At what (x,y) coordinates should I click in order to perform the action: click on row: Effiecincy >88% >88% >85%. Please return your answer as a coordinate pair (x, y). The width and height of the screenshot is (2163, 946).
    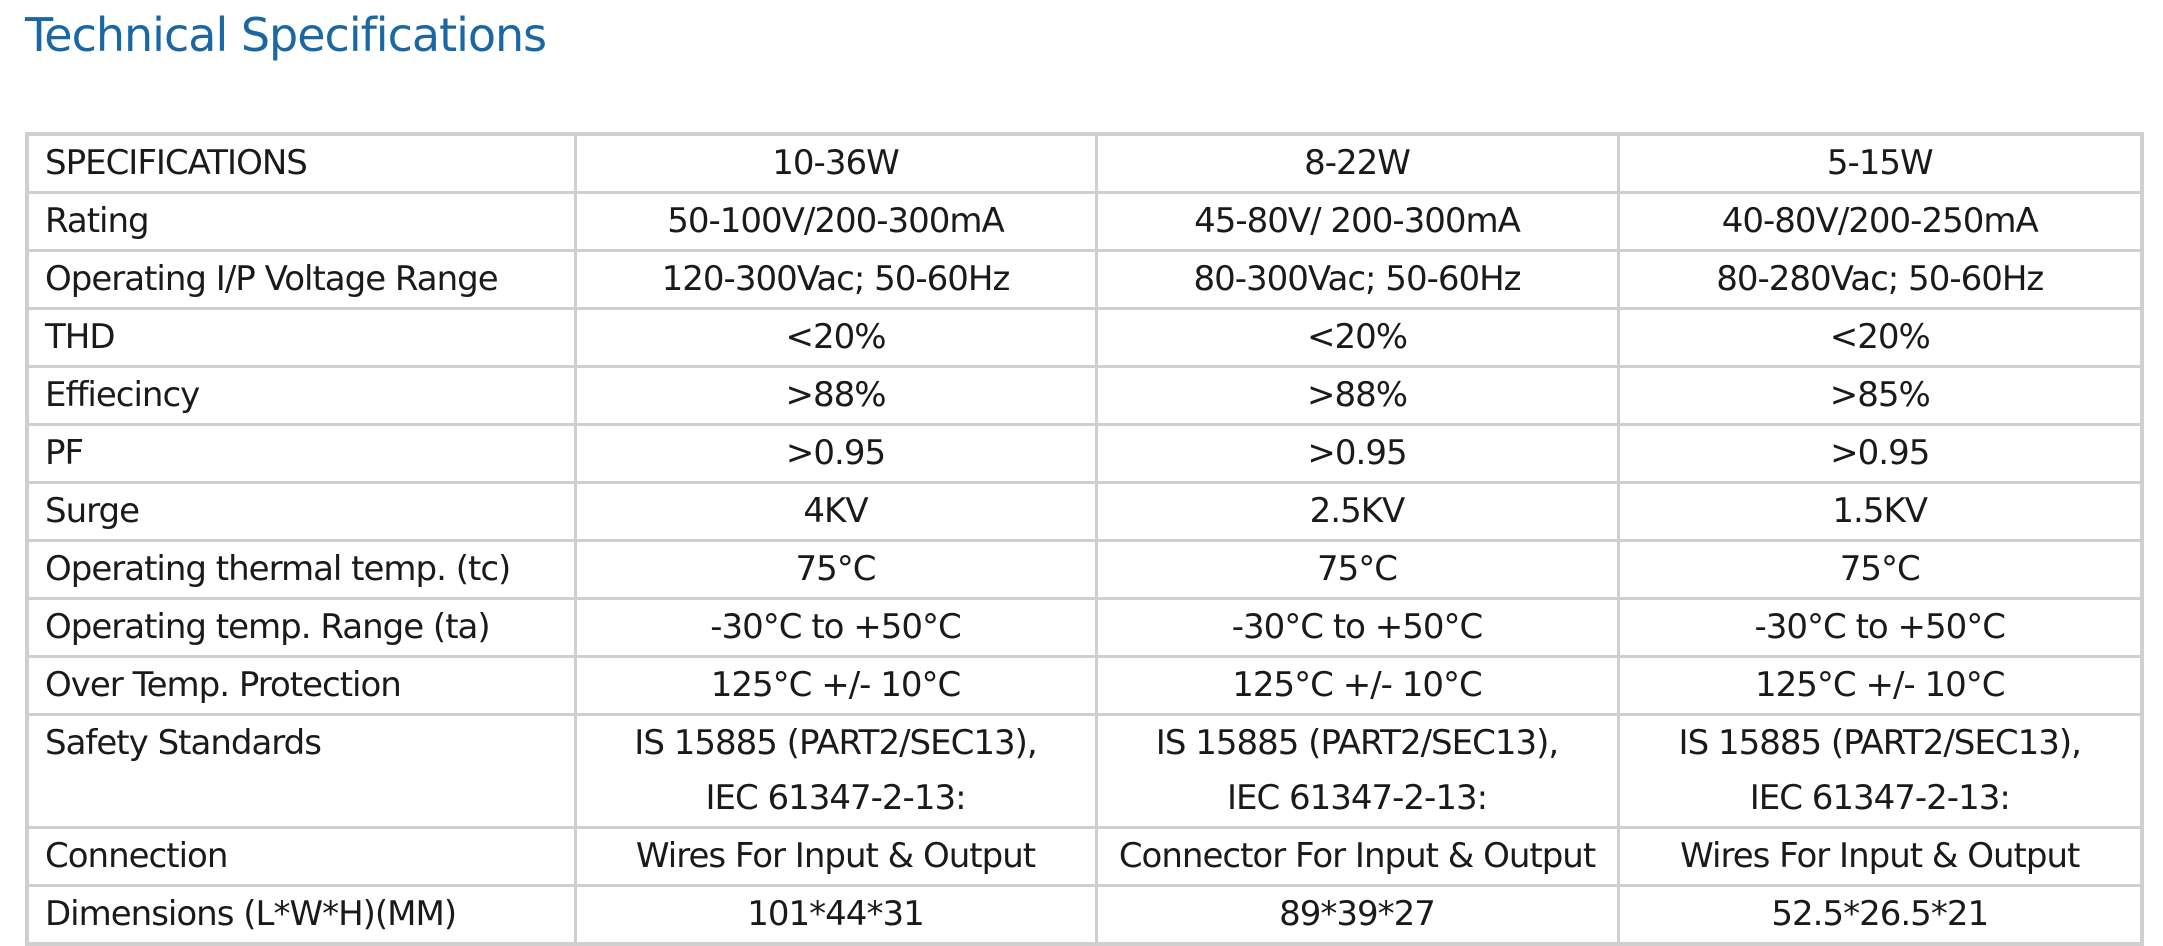
    Looking at the image, I should click on (1084, 395).